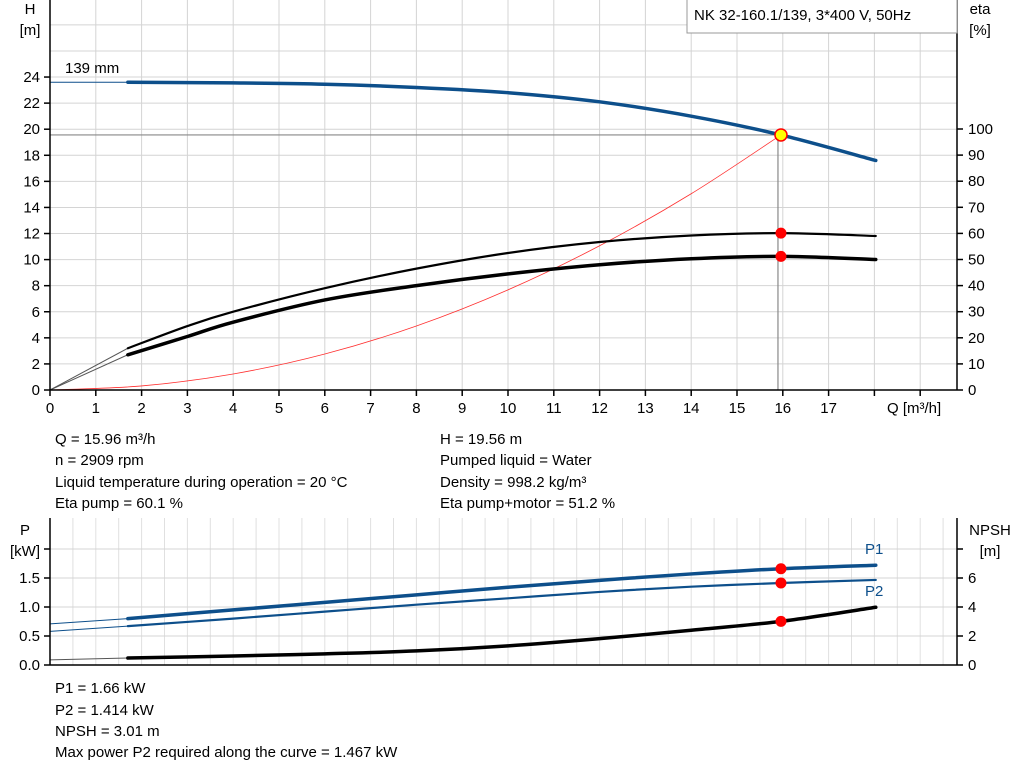 Image resolution: width=1024 pixels, height=781 pixels. What do you see at coordinates (31, 234) in the screenshot?
I see `y-tick-label-h: 12` at bounding box center [31, 234].